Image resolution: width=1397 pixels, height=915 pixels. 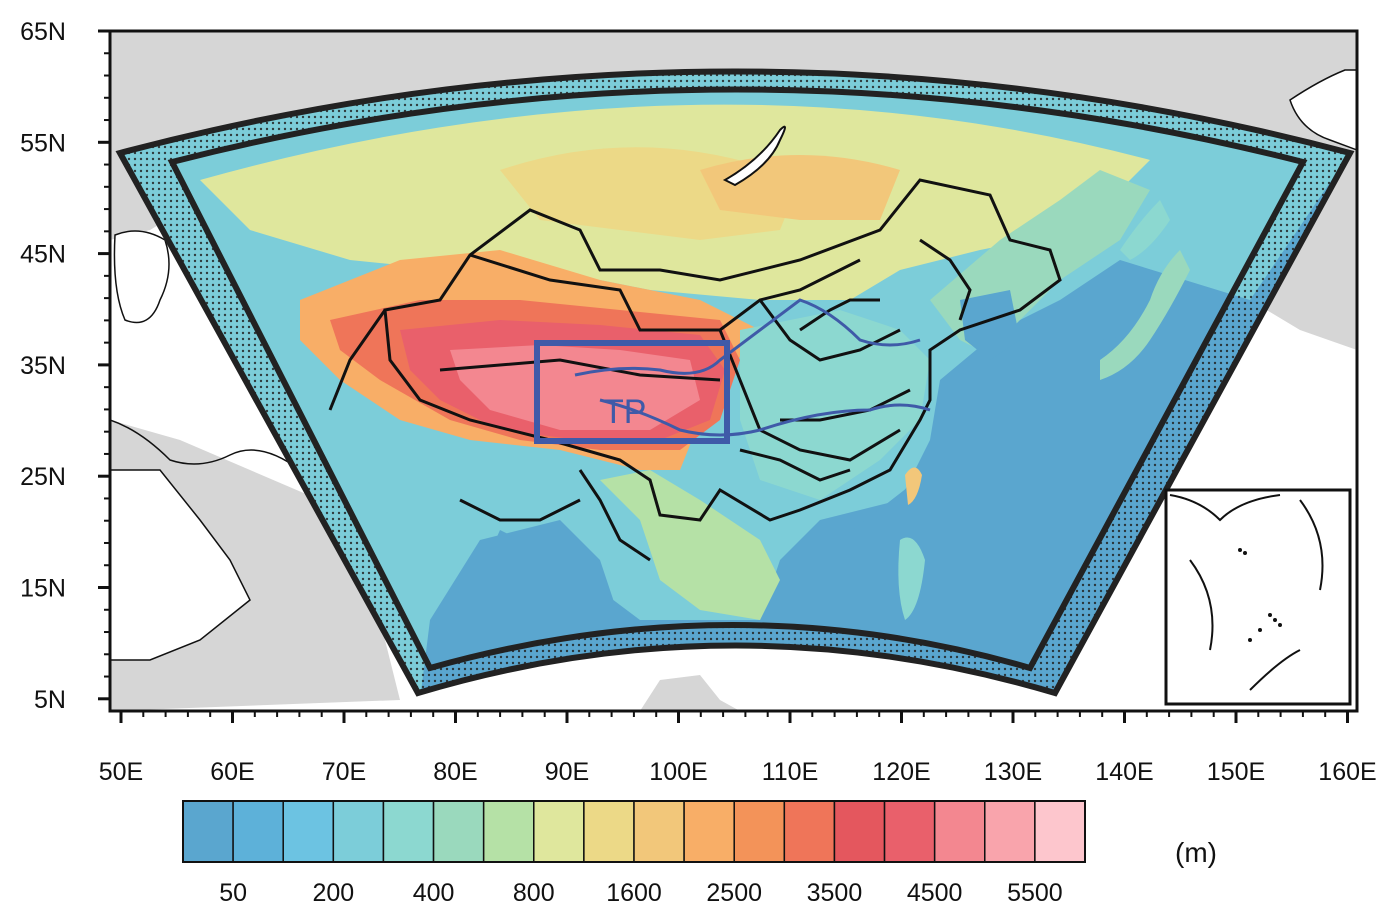 What do you see at coordinates (333, 893) in the screenshot?
I see `colorbar-tick-label: 200` at bounding box center [333, 893].